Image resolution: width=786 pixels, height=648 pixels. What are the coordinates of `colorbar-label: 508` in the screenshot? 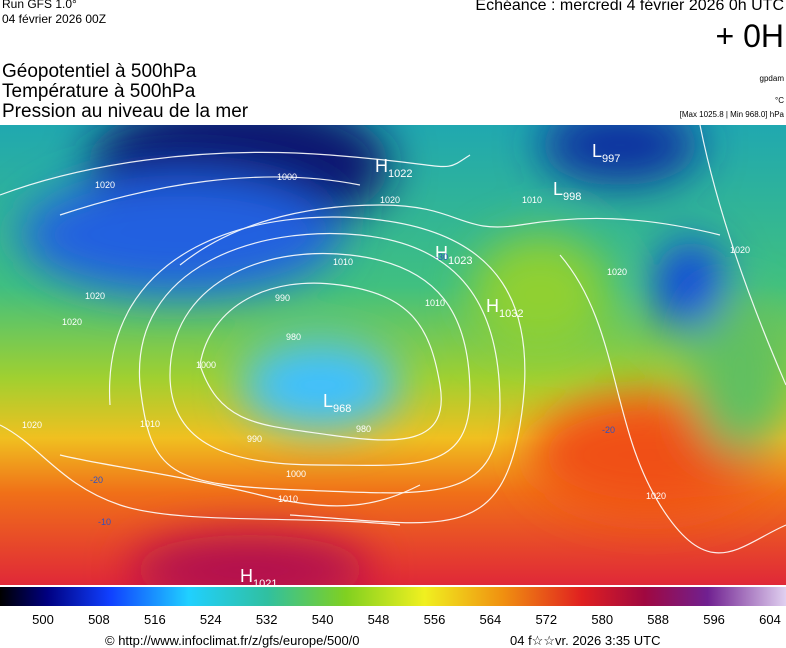 It's located at (99, 619).